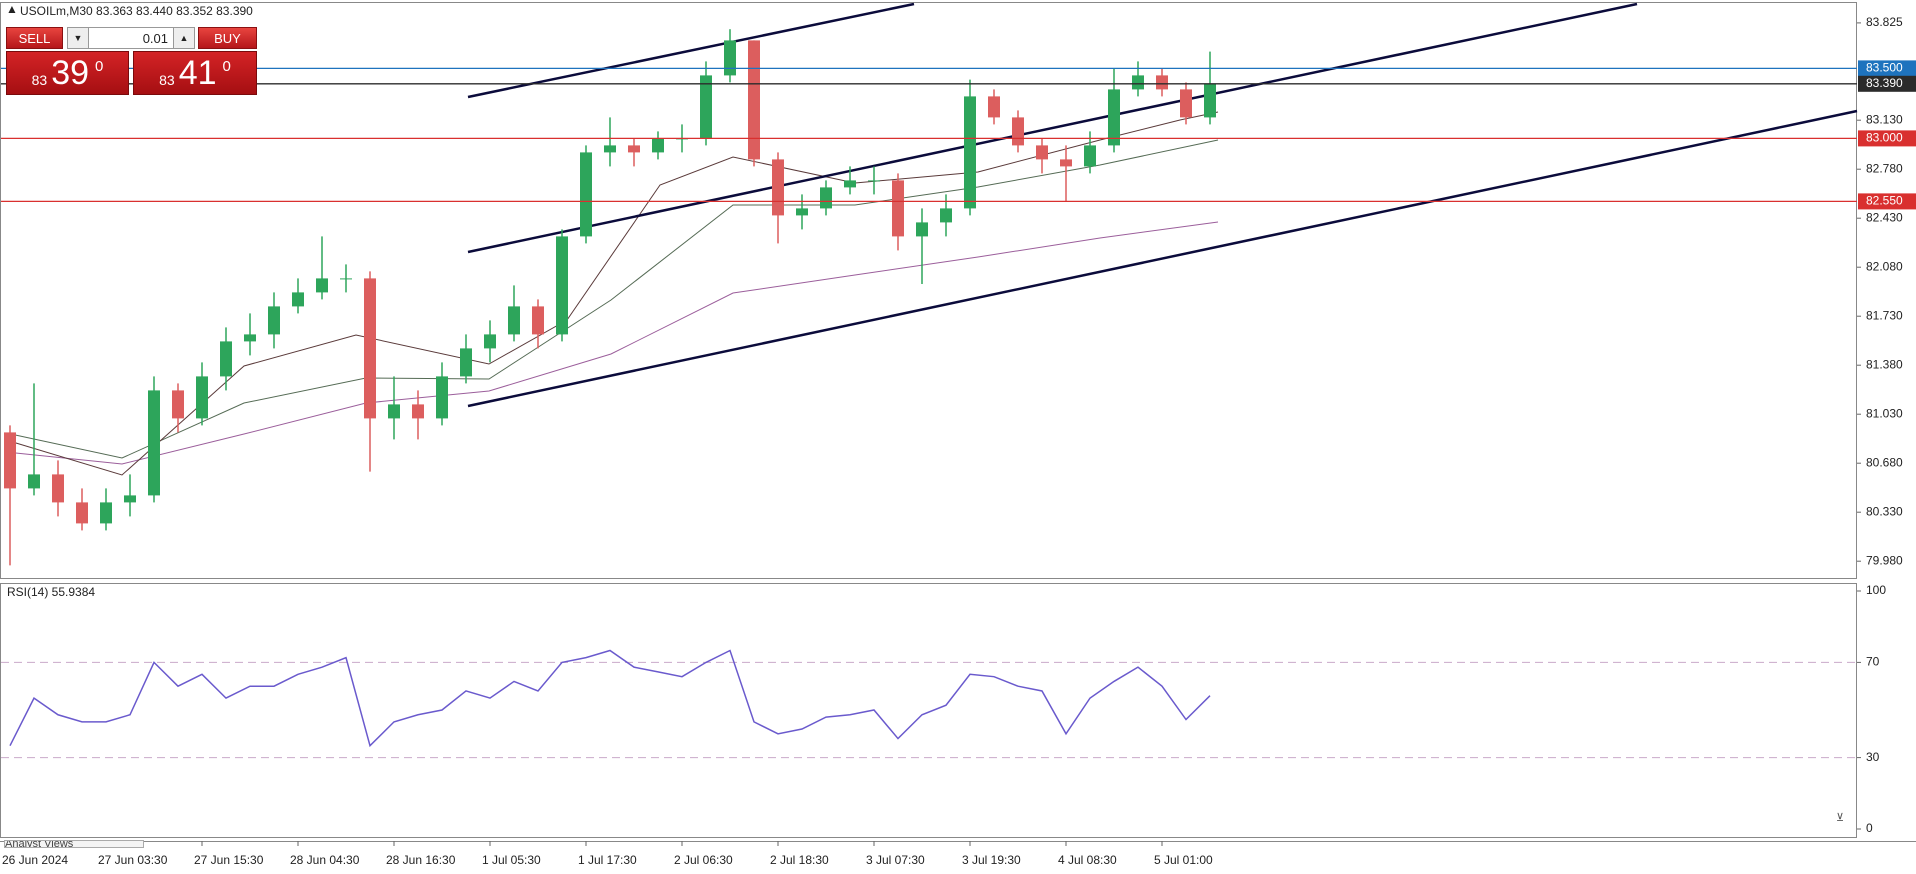 This screenshot has height=874, width=1916. I want to click on y-tick-label: 30, so click(1873, 757).